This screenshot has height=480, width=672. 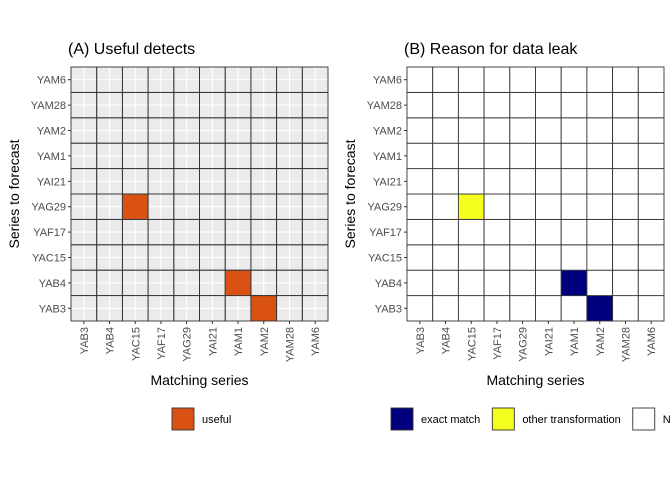 I want to click on x-axis-title: Matching series, so click(x=199, y=380).